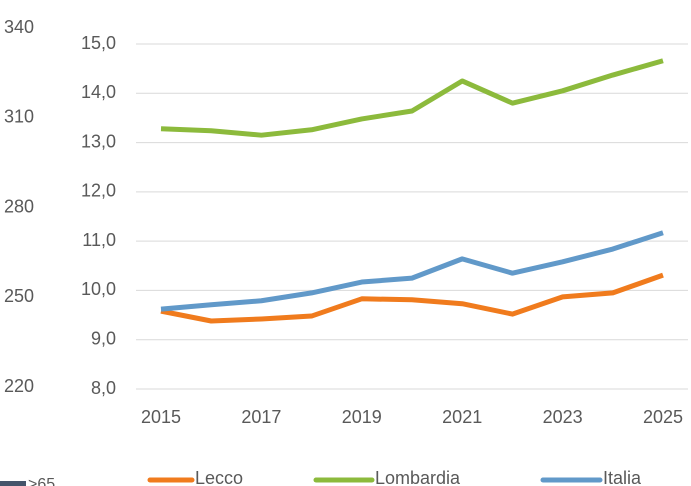  What do you see at coordinates (261, 417) in the screenshot?
I see `x-tick-label: 2017` at bounding box center [261, 417].